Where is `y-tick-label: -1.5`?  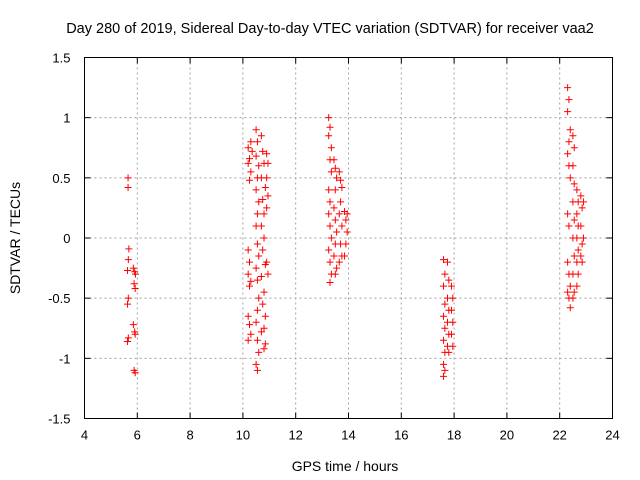
y-tick-label: -1.5 is located at coordinates (59, 419).